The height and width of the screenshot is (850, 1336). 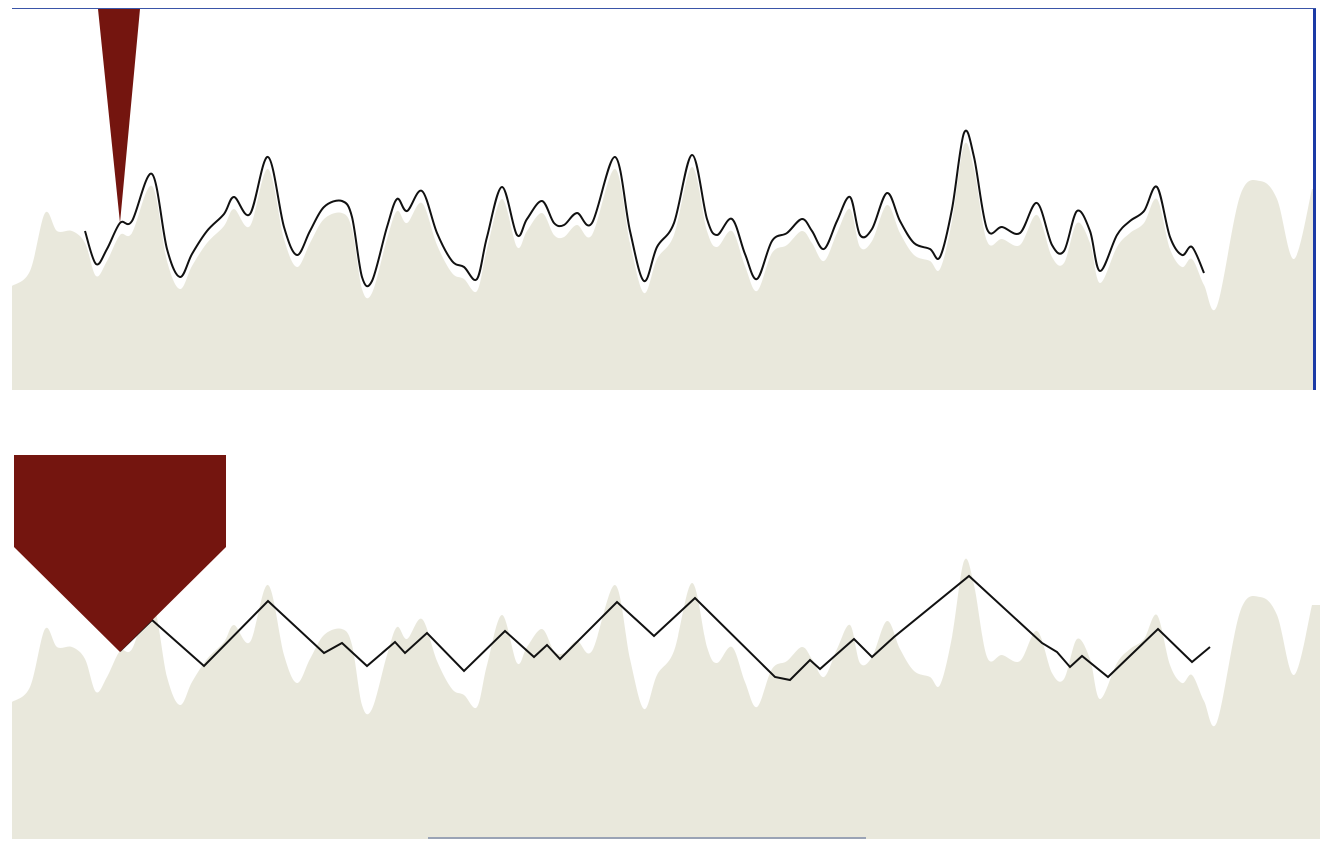 I want to click on pentagon-tool-icon, so click(x=120, y=553).